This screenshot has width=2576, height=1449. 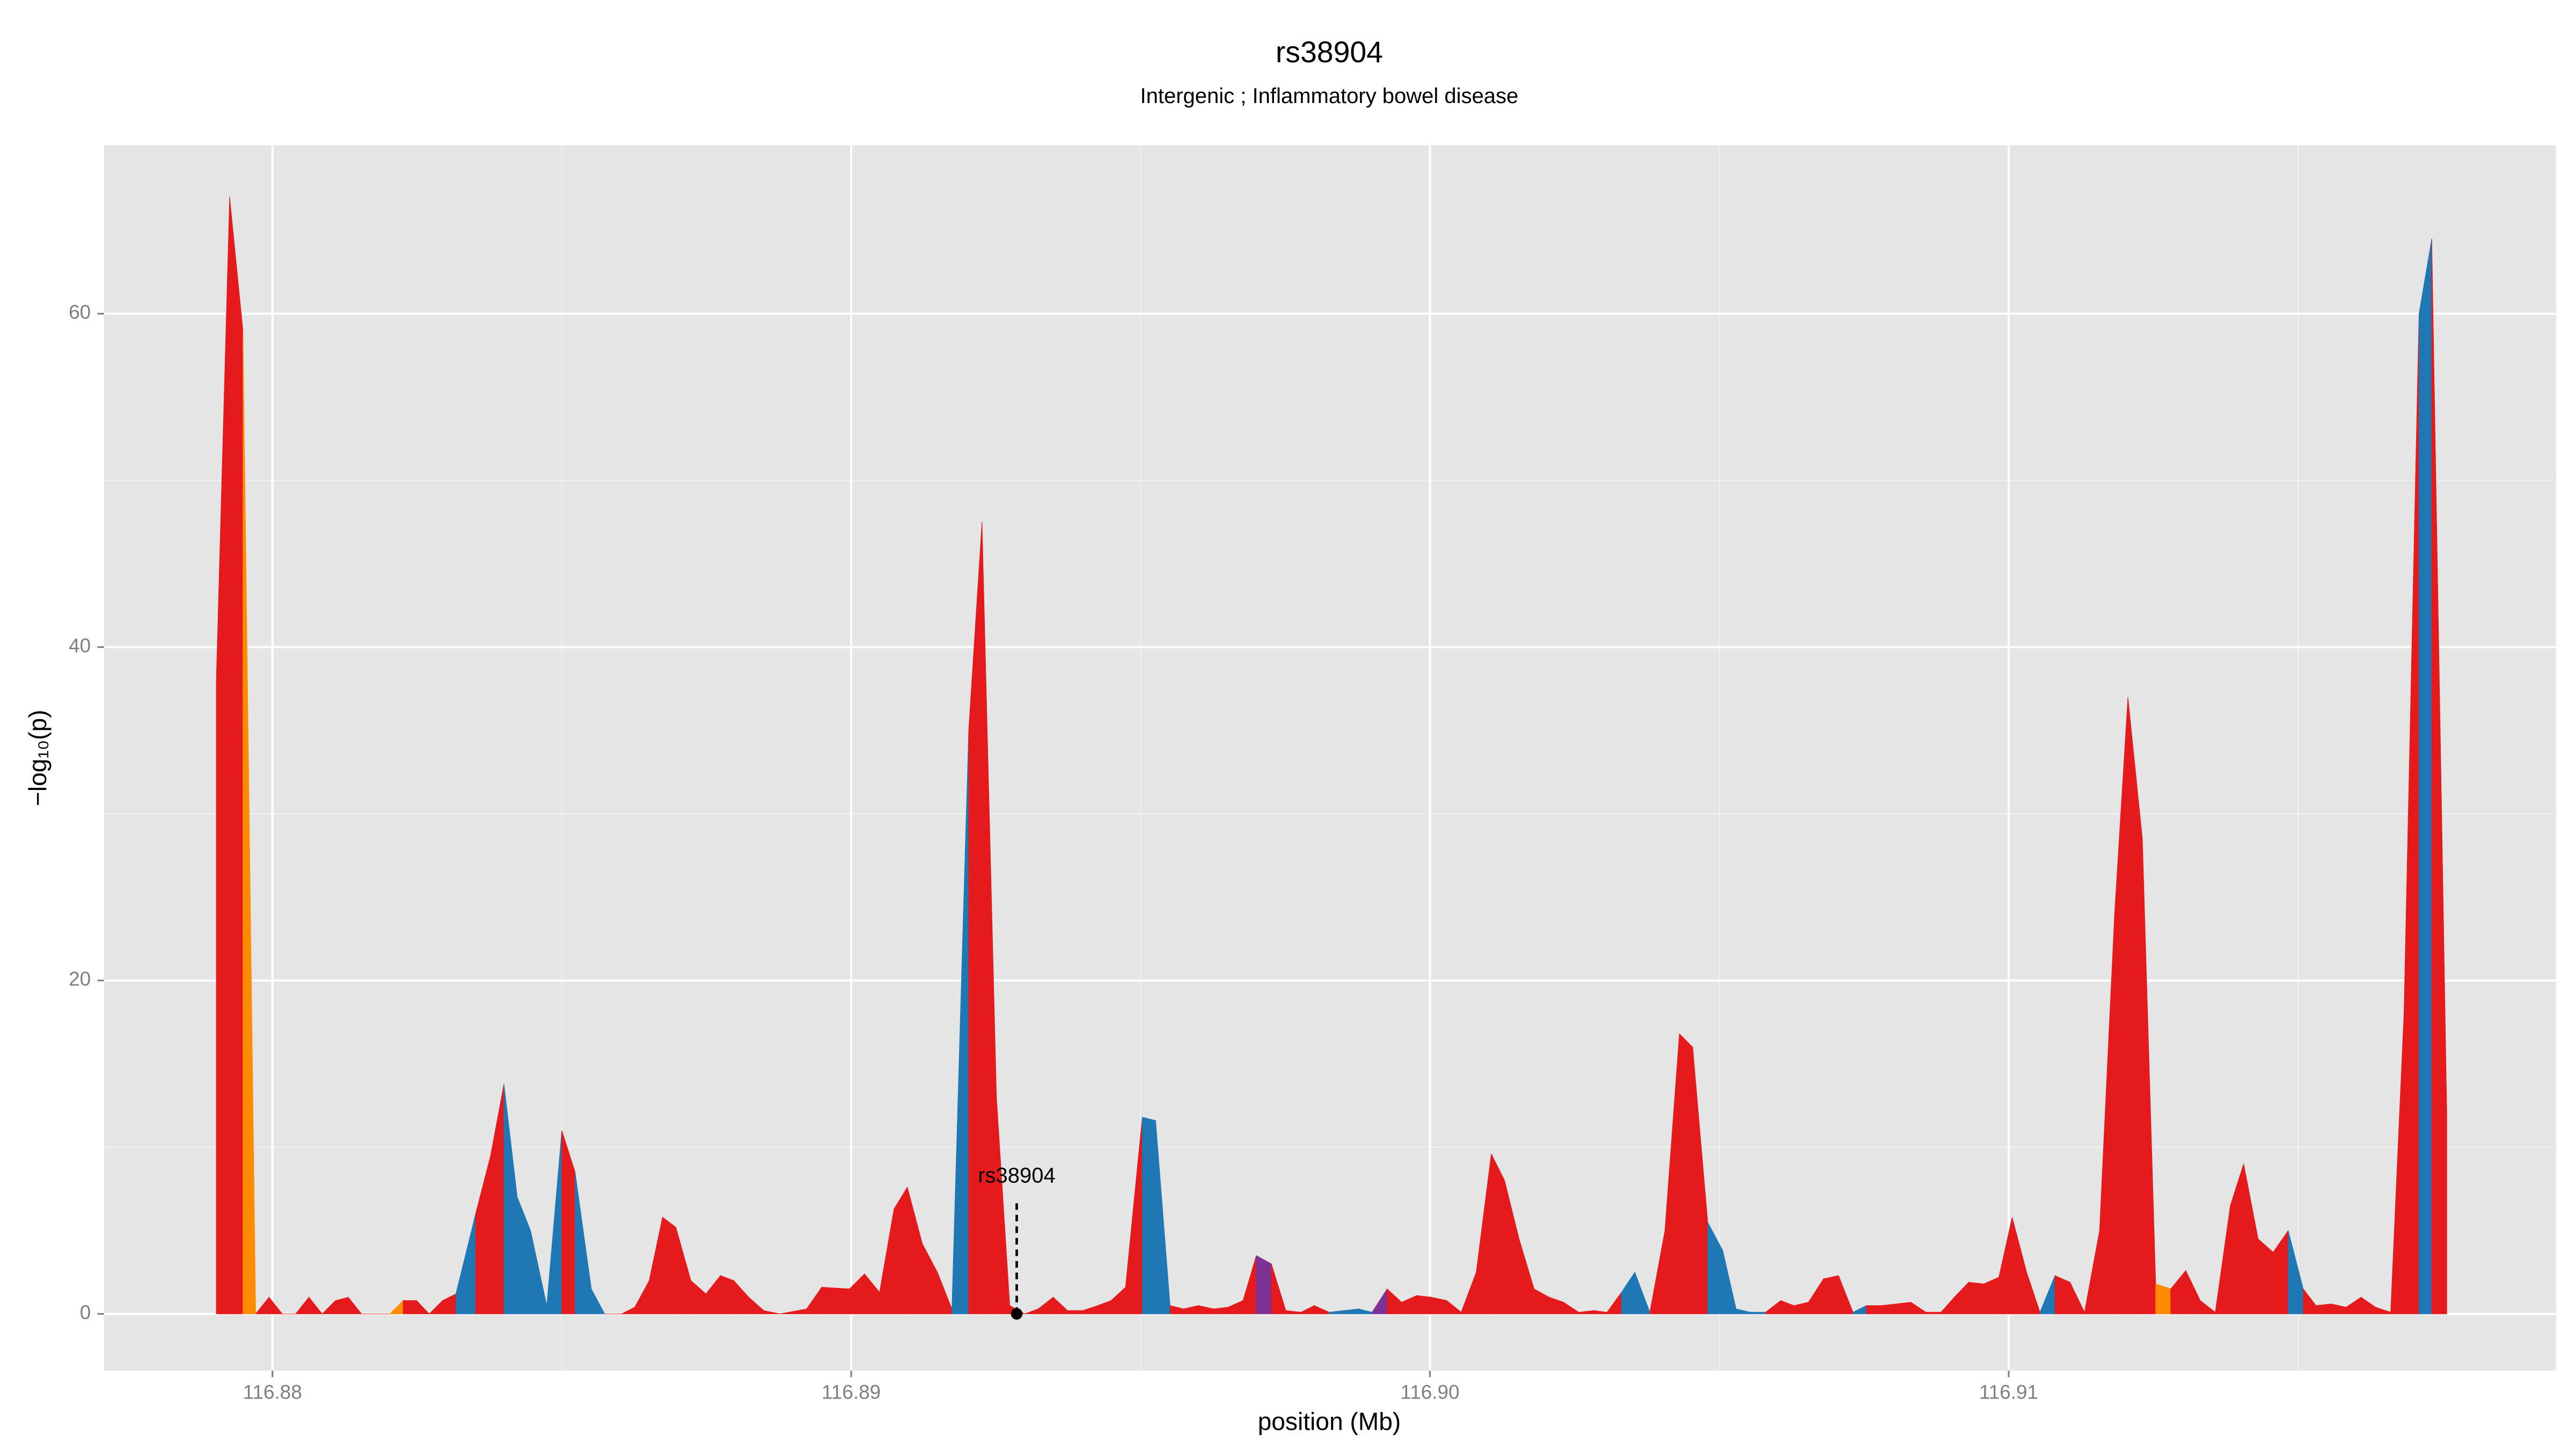 What do you see at coordinates (1329, 1421) in the screenshot?
I see `x-axis-title: position (Mb)` at bounding box center [1329, 1421].